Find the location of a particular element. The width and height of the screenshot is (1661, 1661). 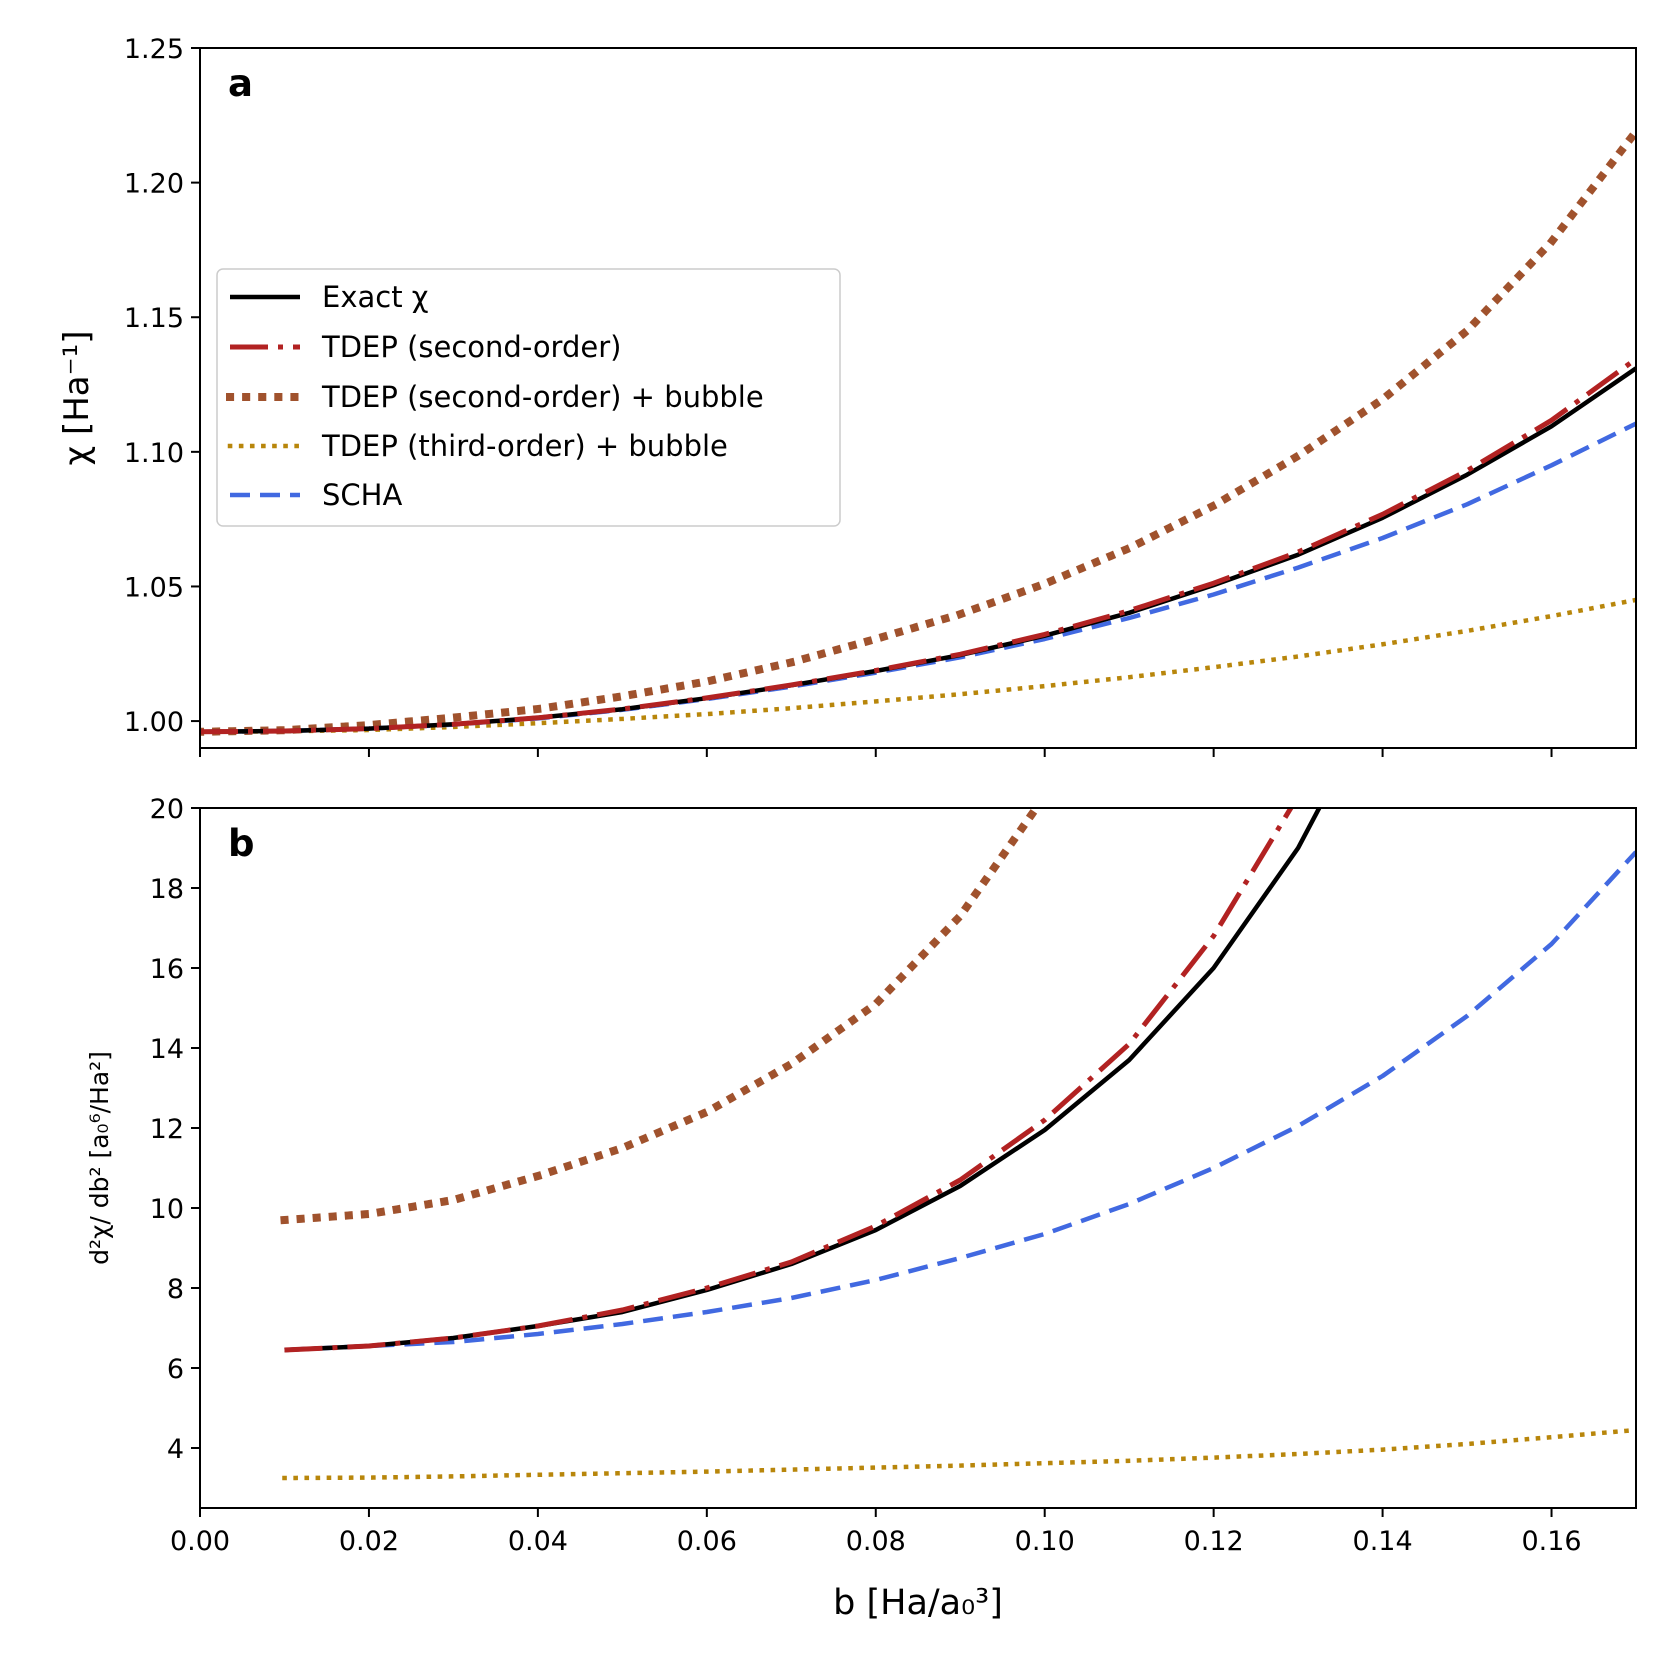

panel-a-y-tick-label: 1.15 is located at coordinates (154, 318).